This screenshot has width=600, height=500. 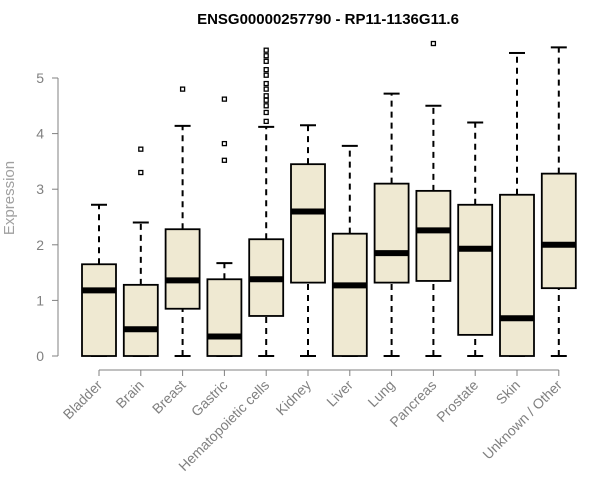 I want to click on y-tick-label: 1, so click(x=40, y=300).